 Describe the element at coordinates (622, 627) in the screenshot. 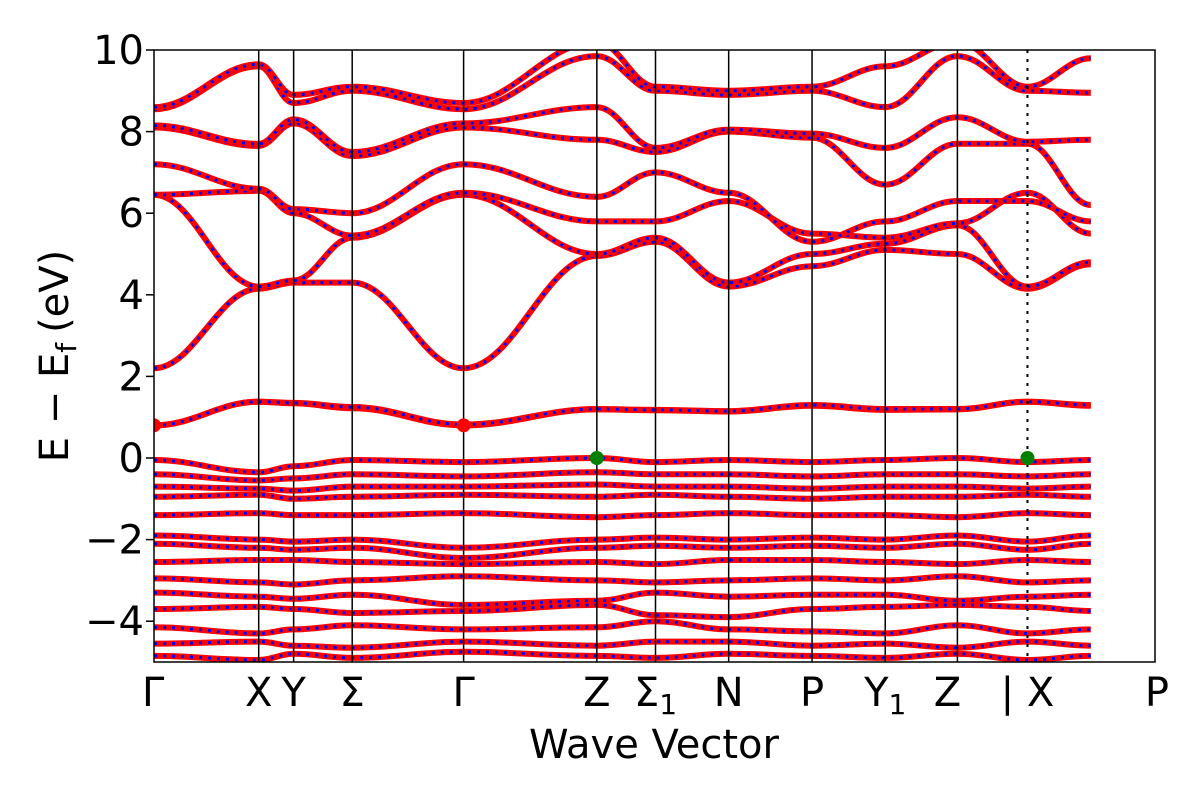

I see `valence-band-21-red` at that location.